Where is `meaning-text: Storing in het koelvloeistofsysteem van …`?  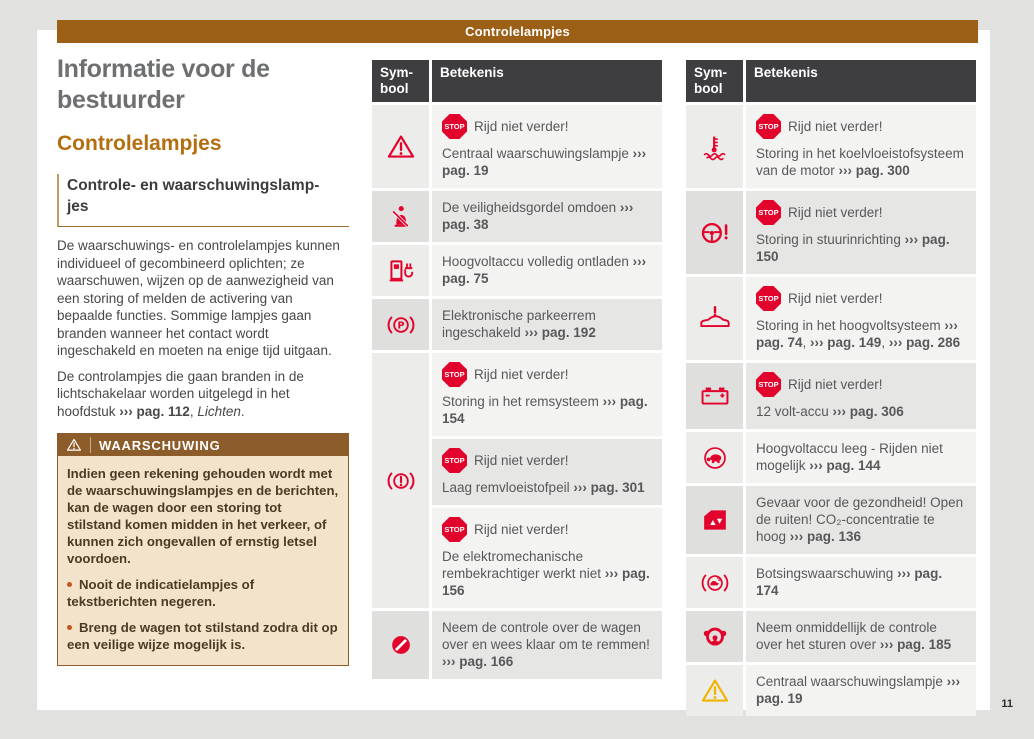
meaning-text: Storing in het koelvloeistofsysteem van … is located at coordinates (861, 162).